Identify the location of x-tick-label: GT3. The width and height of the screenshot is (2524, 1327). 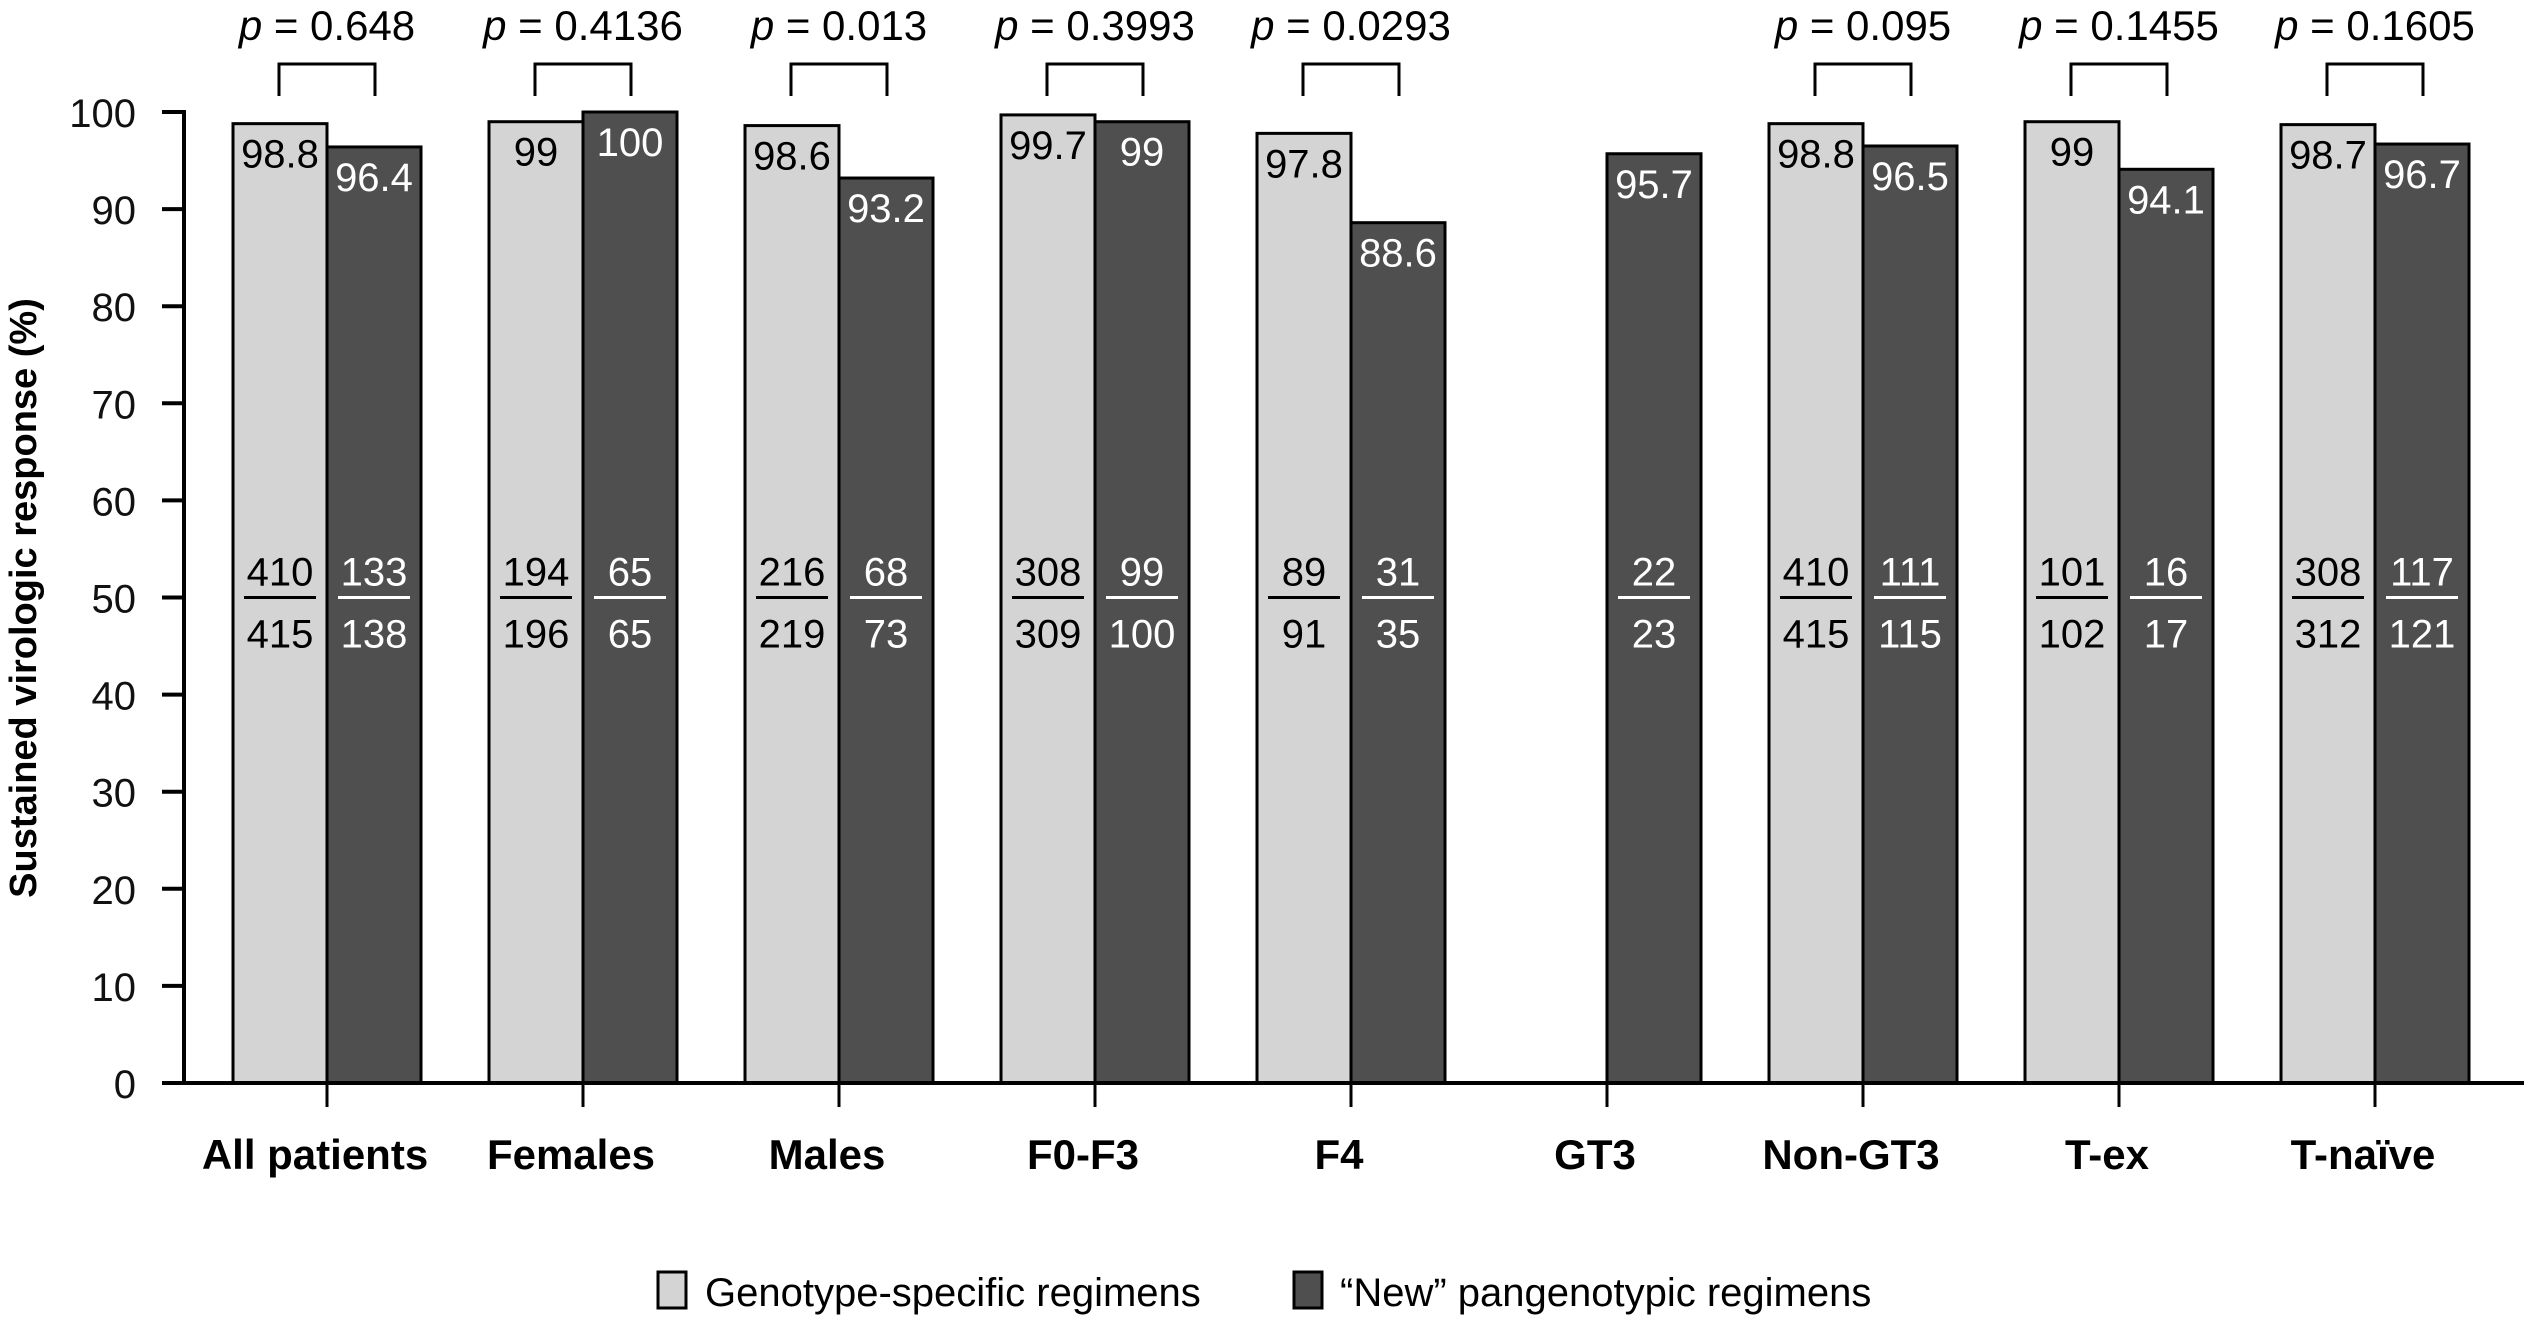
(1595, 1154).